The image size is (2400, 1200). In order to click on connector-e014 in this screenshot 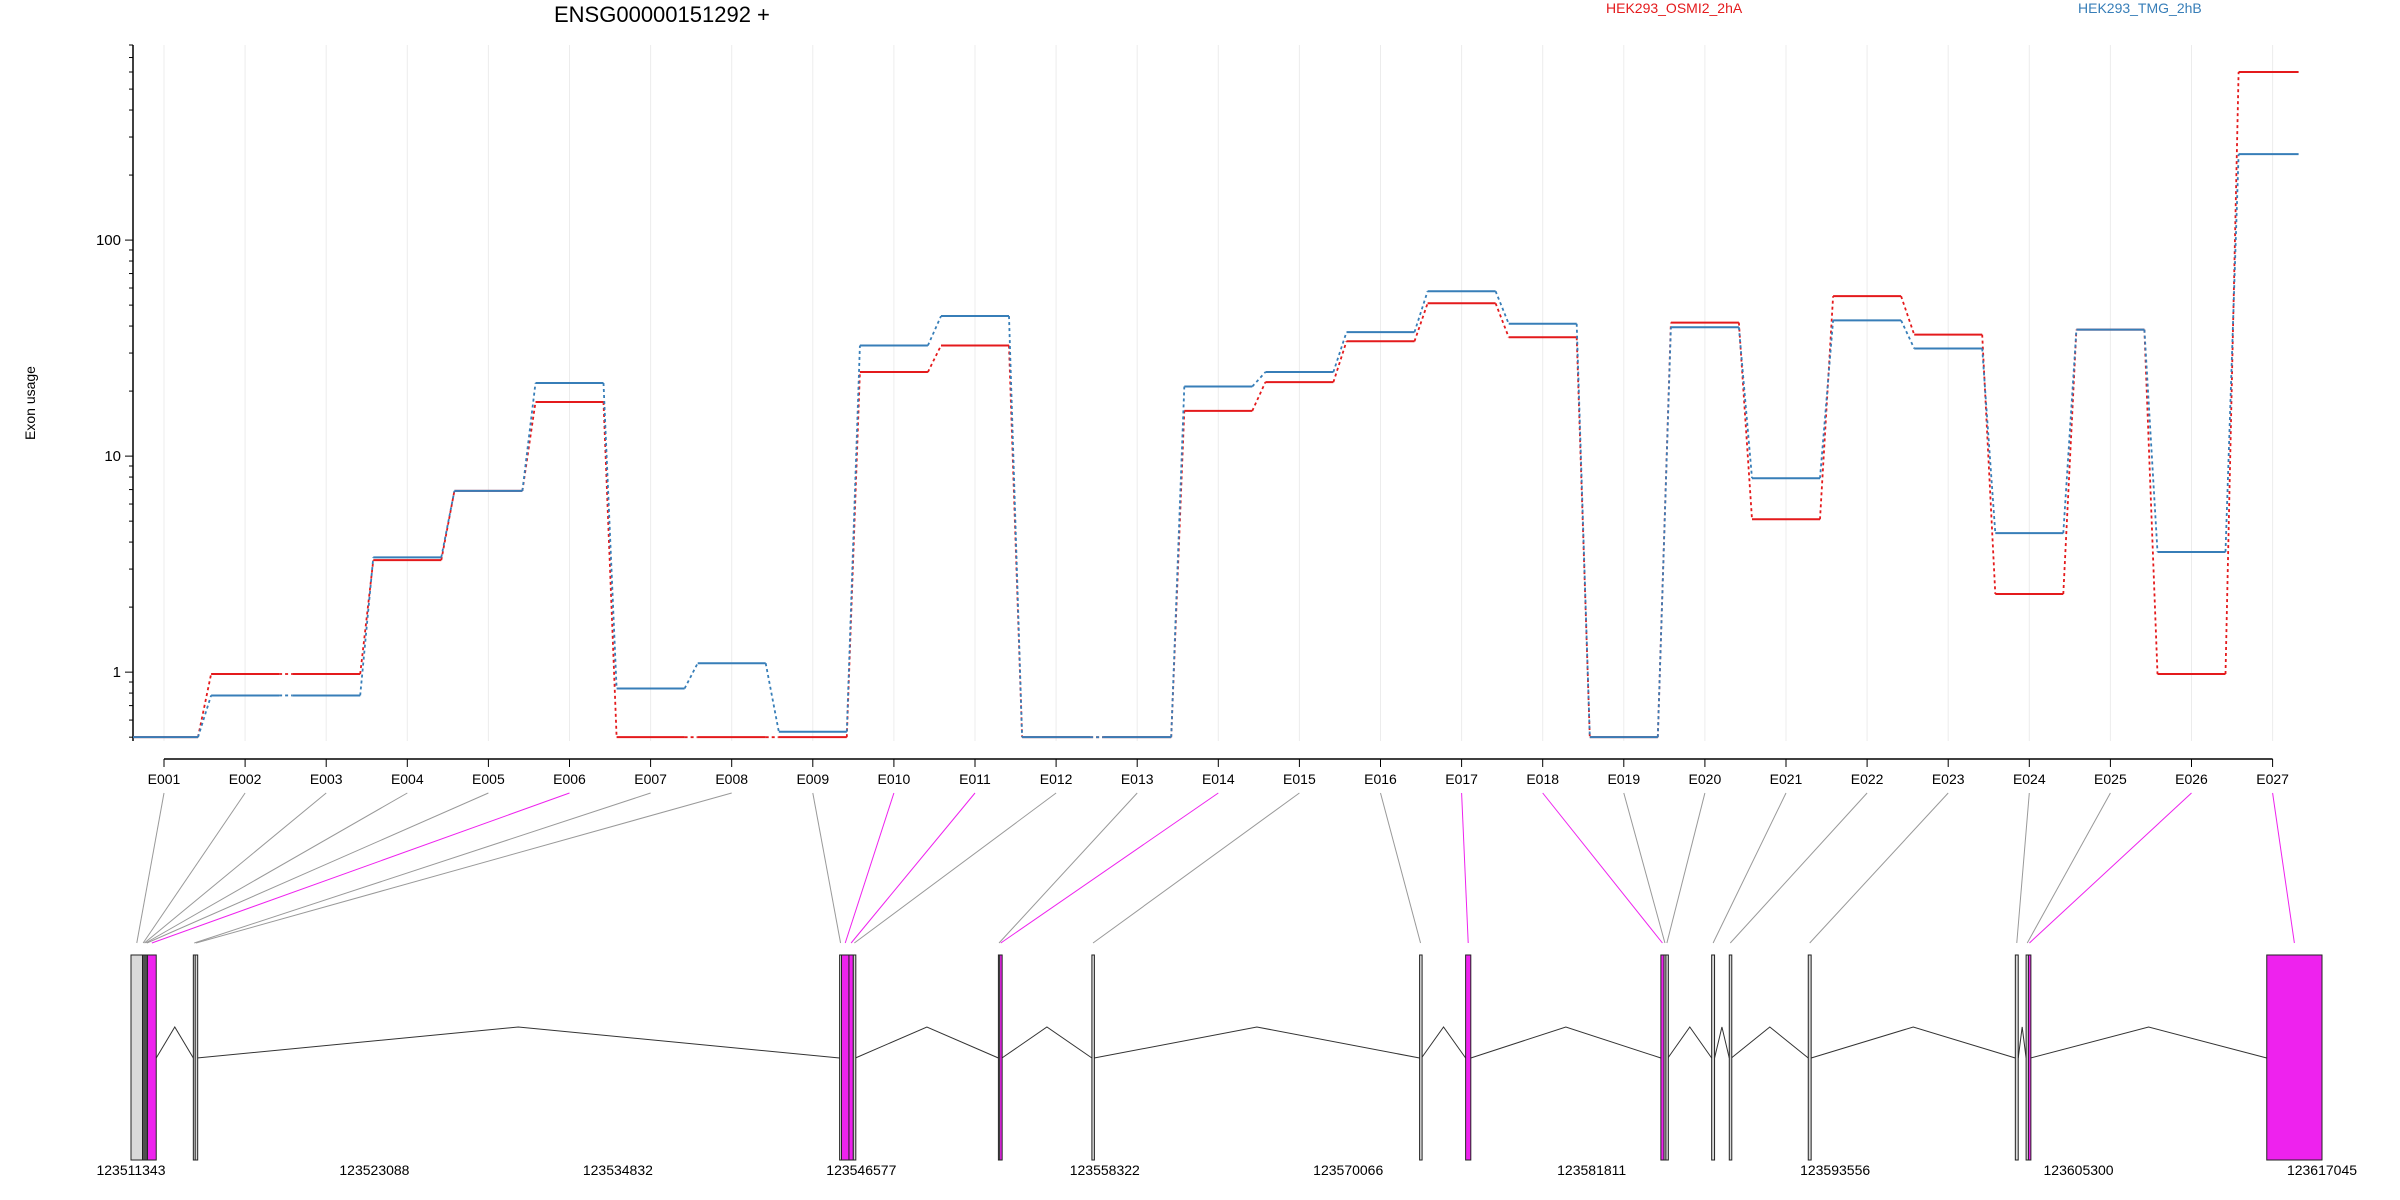, I will do `click(1109, 868)`.